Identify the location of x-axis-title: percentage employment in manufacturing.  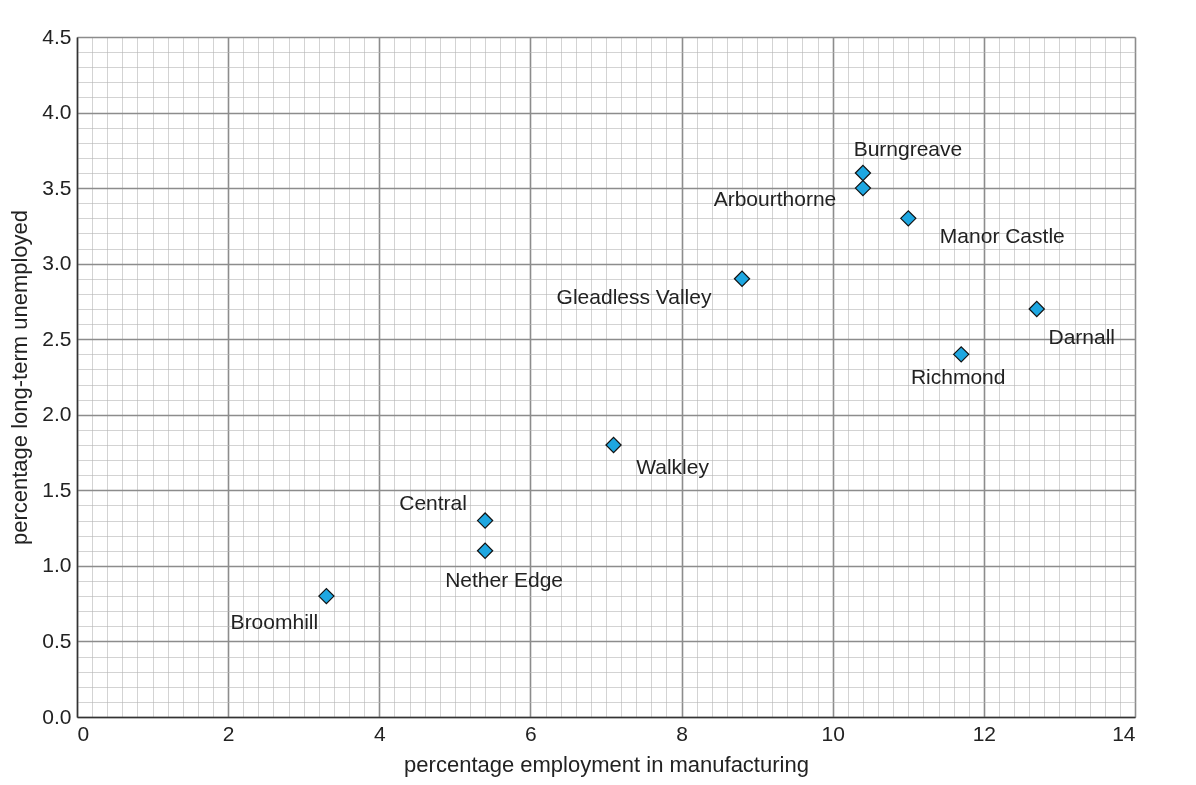
(606, 764).